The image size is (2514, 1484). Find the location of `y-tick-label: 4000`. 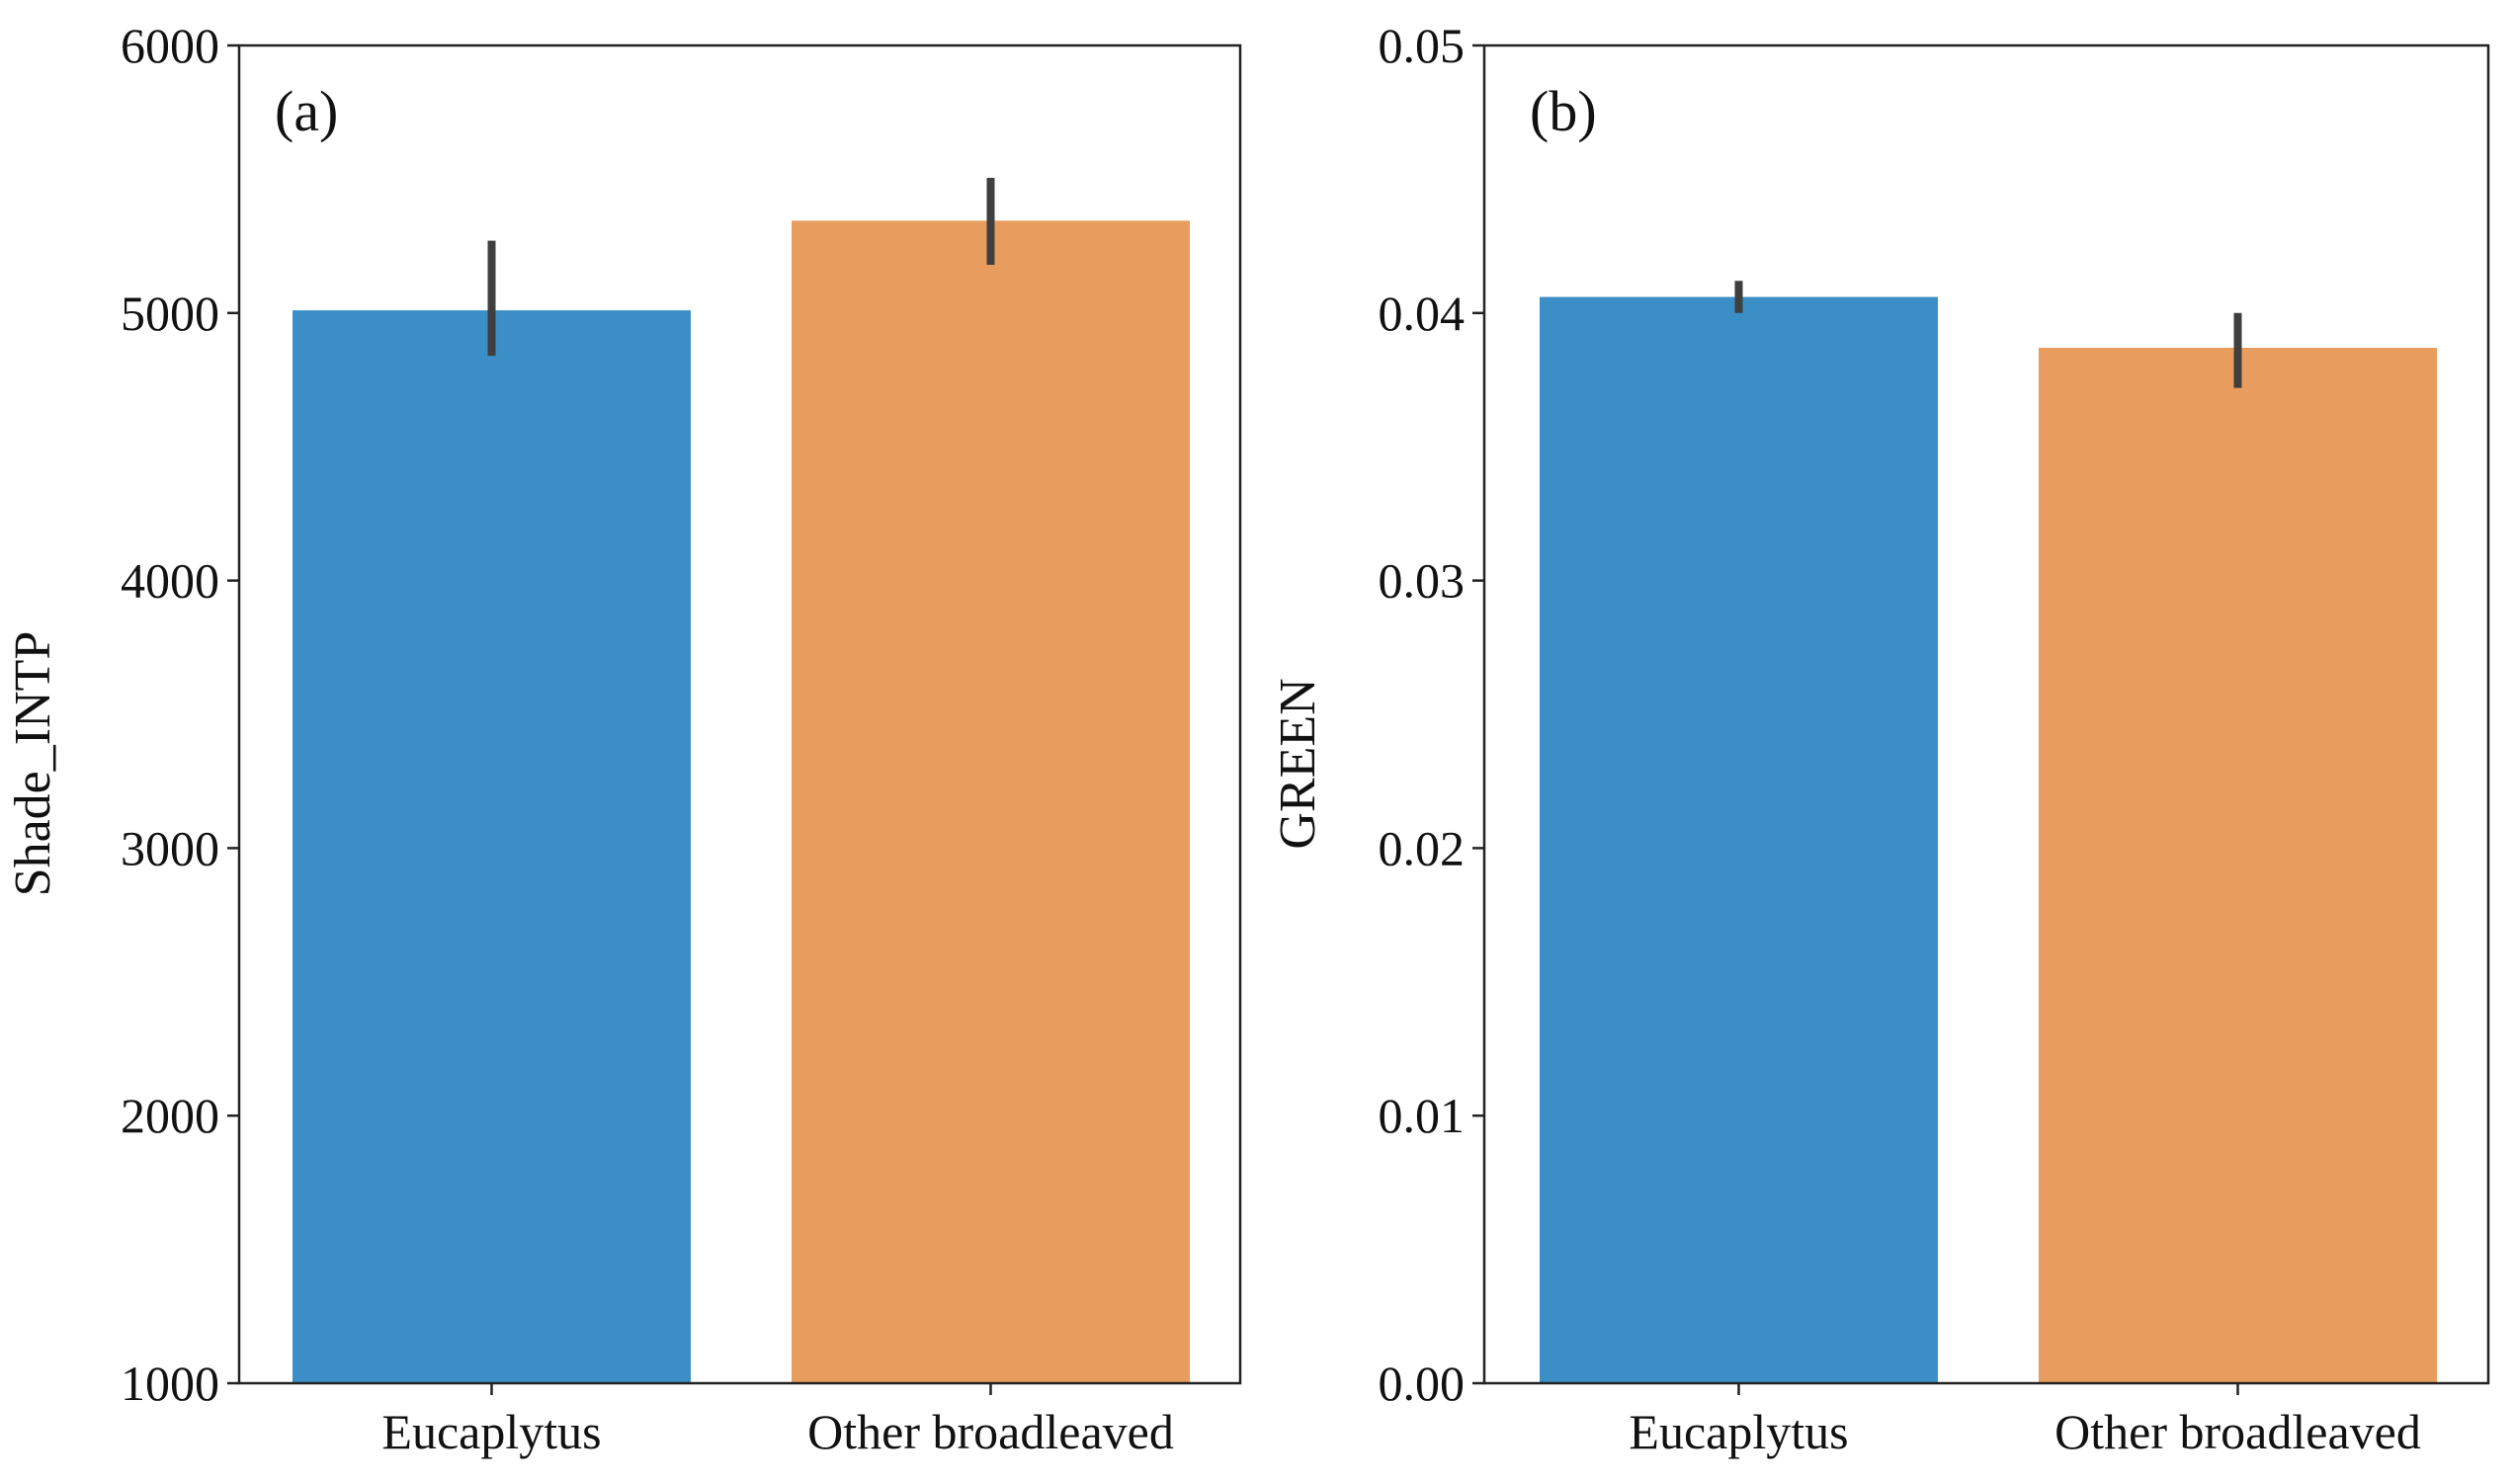

y-tick-label: 4000 is located at coordinates (170, 581).